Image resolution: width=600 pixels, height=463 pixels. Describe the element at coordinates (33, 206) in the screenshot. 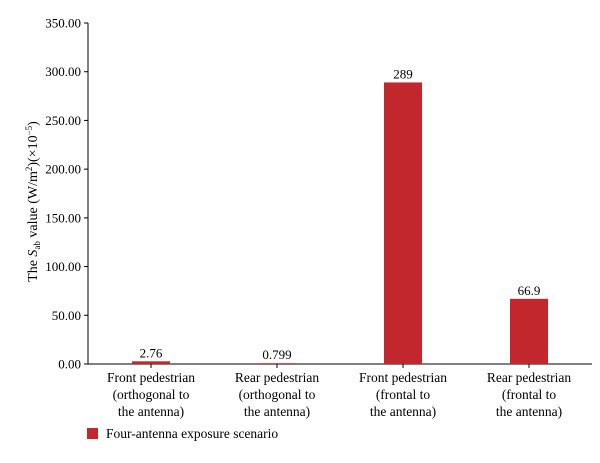

I see `y-axis-label-part: value (W/m` at that location.